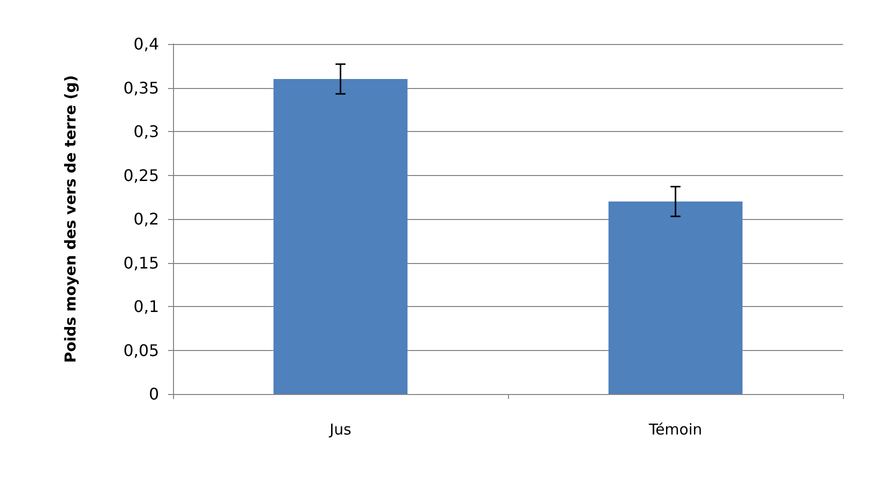 This screenshot has height=483, width=871. Describe the element at coordinates (146, 131) in the screenshot. I see `y-tick-label: 0,3` at that location.